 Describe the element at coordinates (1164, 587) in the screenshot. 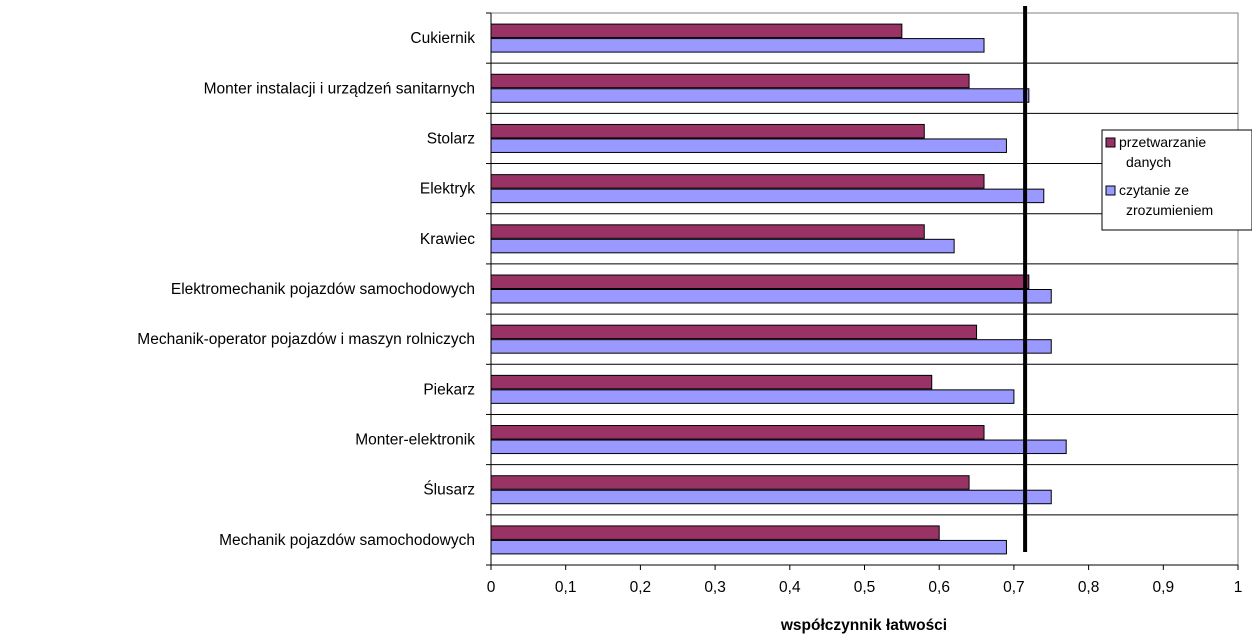

I see `x-tick-label: 0,9` at that location.